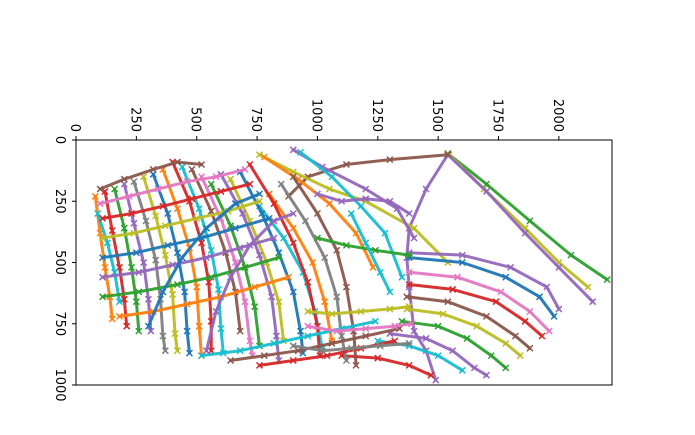 Image resolution: width=695 pixels, height=435 pixels. I want to click on x-tick-label: 750, so click(255, 119).